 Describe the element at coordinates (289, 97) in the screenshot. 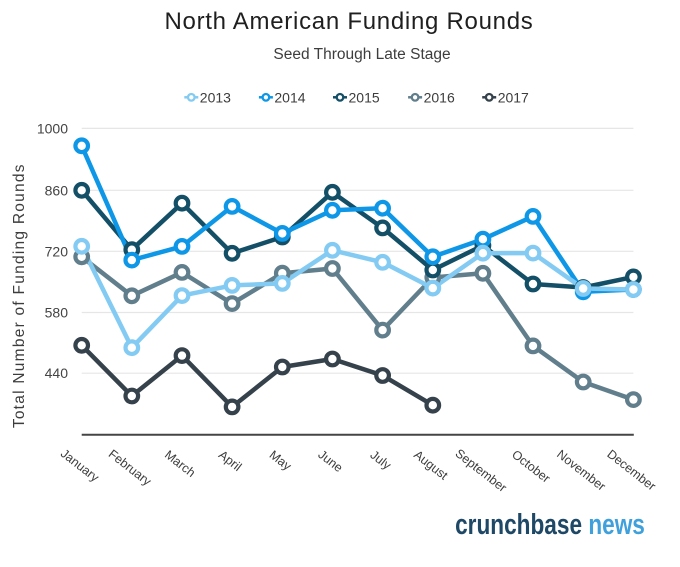

I see `svg-text: 2014` at that location.